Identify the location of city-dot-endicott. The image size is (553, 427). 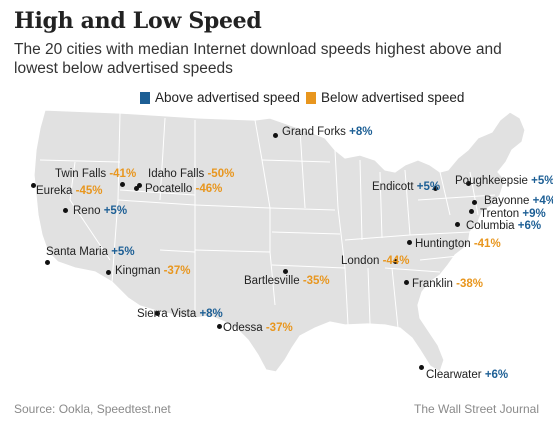
(435, 188).